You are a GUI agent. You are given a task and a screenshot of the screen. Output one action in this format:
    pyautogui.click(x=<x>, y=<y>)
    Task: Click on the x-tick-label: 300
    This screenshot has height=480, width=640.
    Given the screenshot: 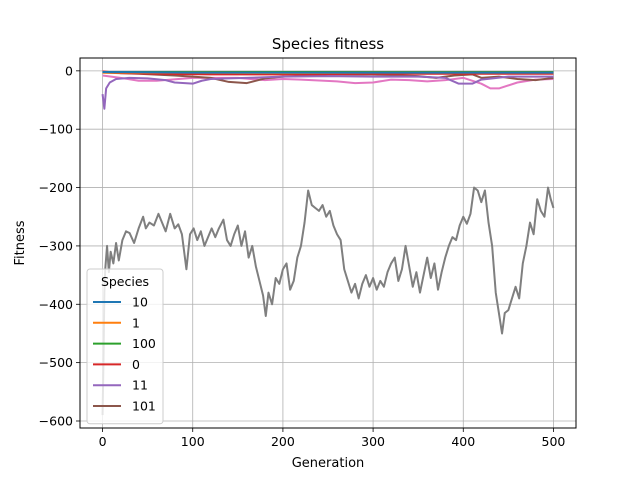 What is the action you would take?
    pyautogui.click(x=373, y=441)
    